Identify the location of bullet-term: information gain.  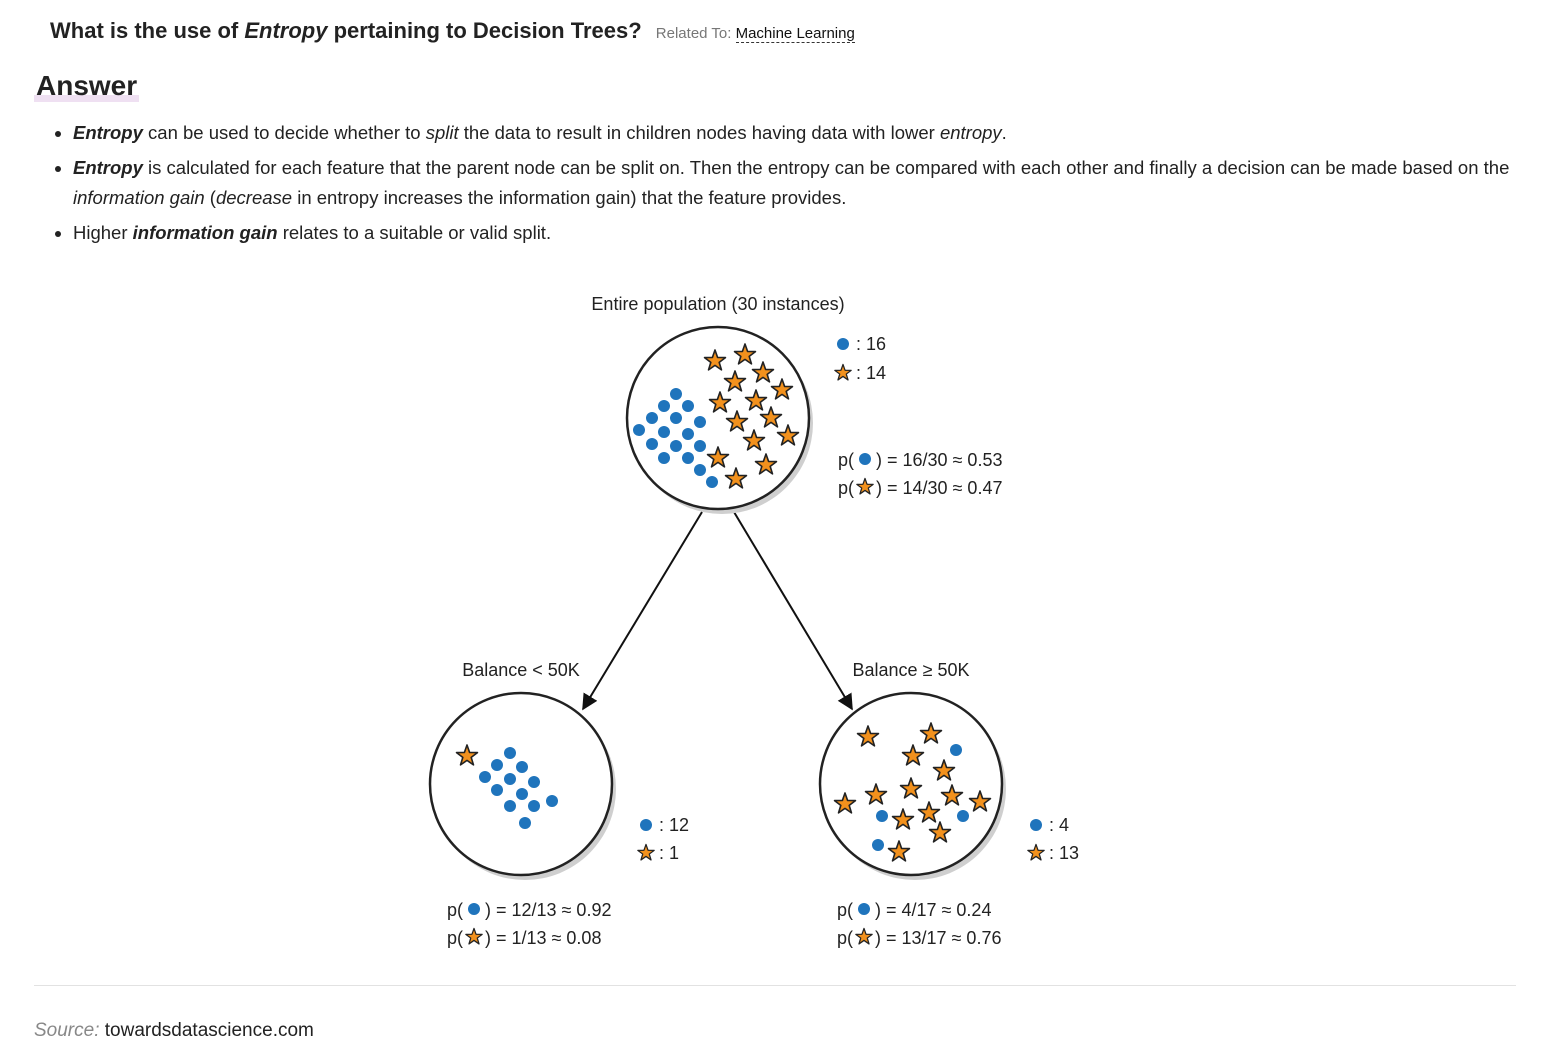
(205, 232).